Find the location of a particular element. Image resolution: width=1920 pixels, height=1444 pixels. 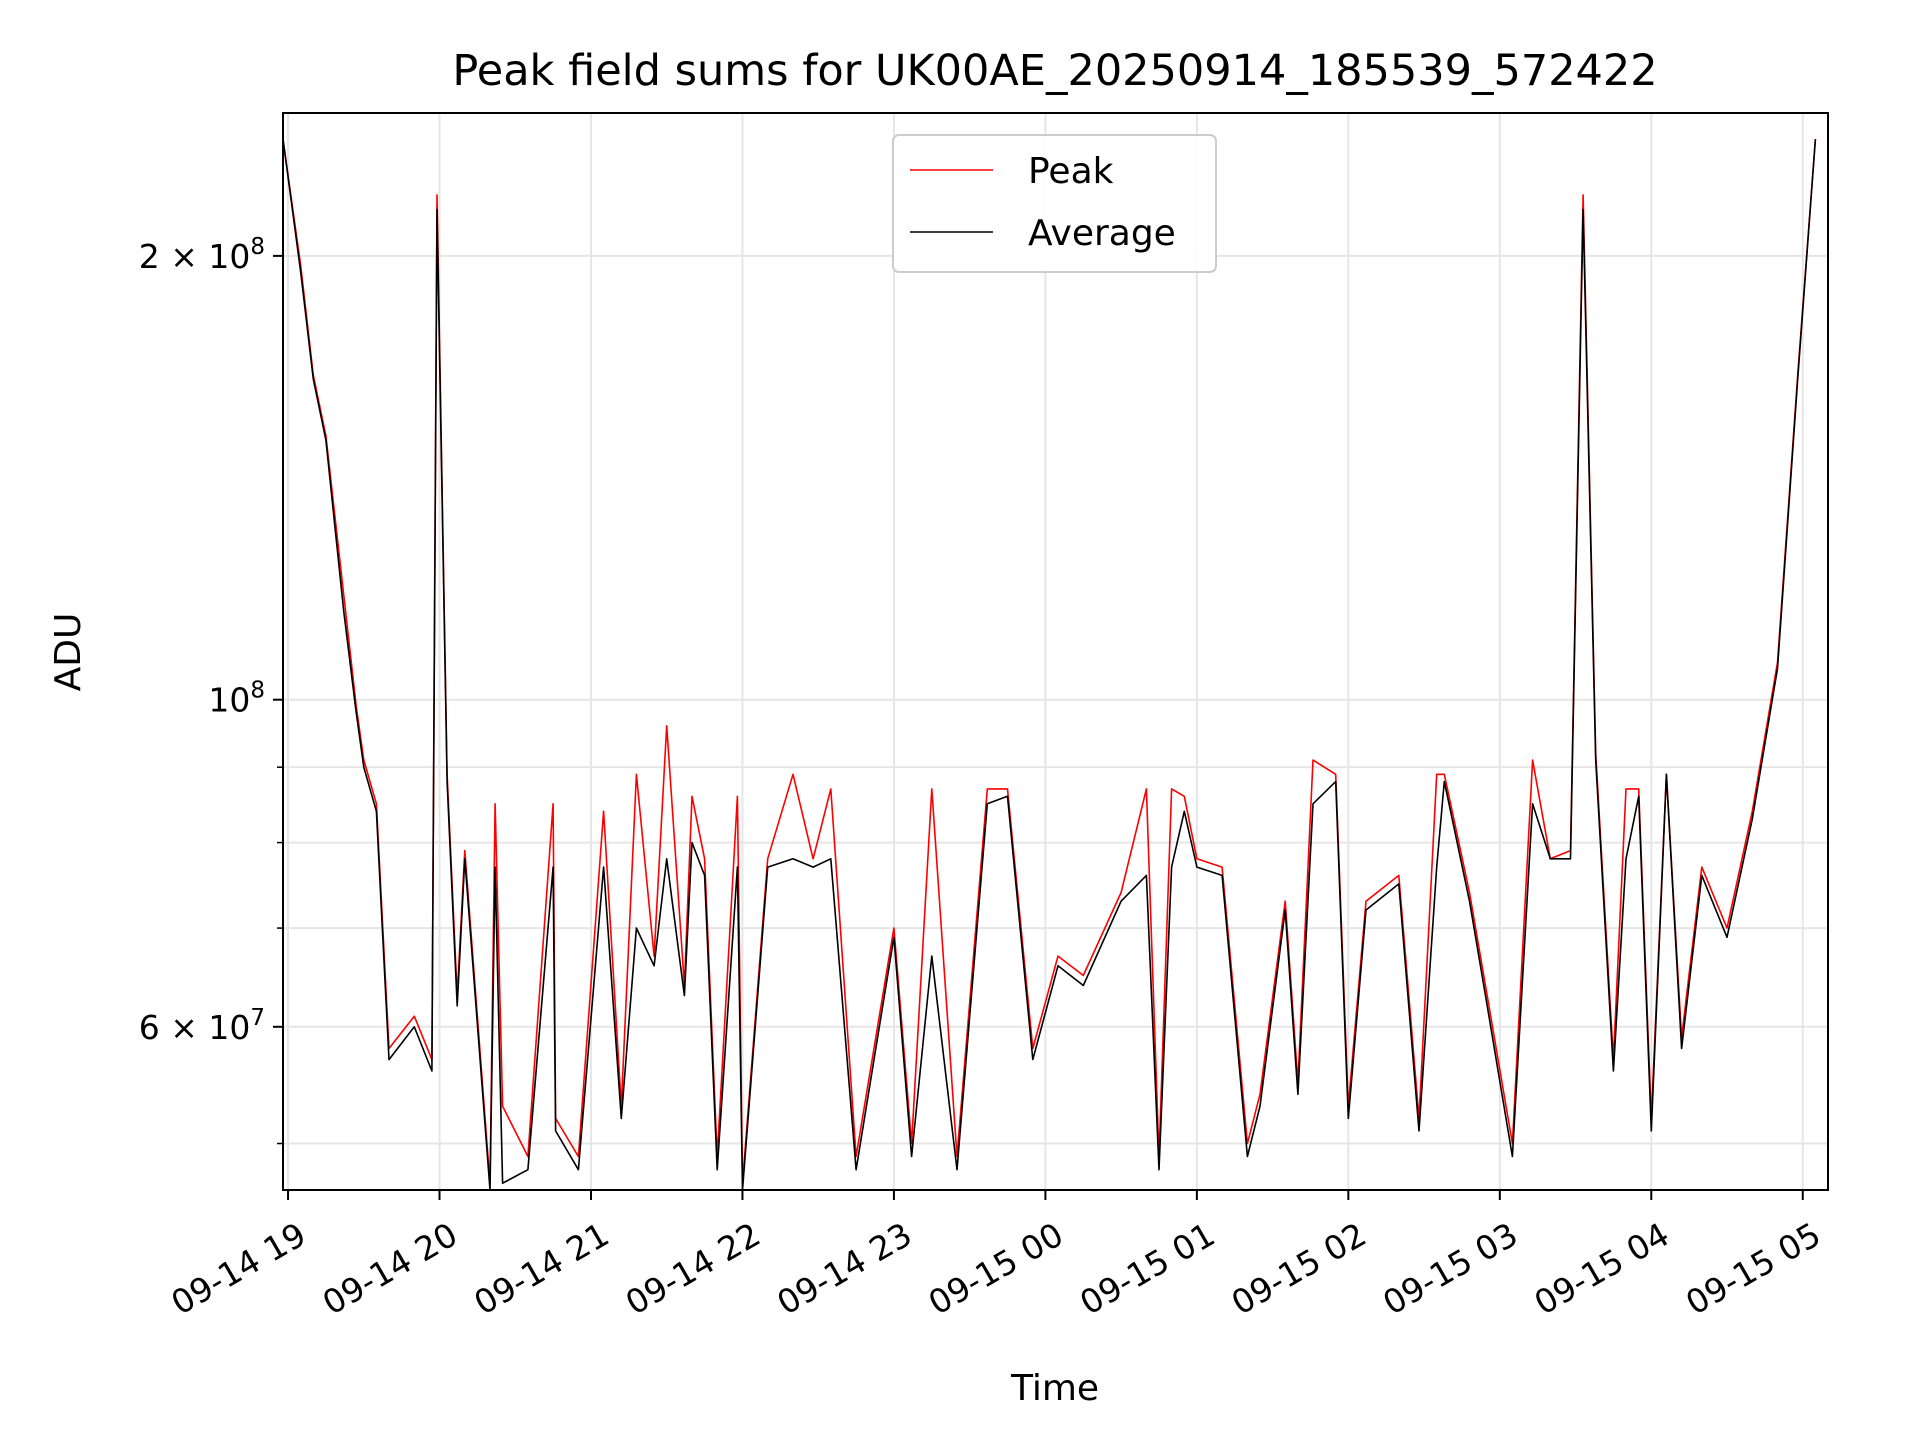

y-axis-label: ADU is located at coordinates (68, 652).